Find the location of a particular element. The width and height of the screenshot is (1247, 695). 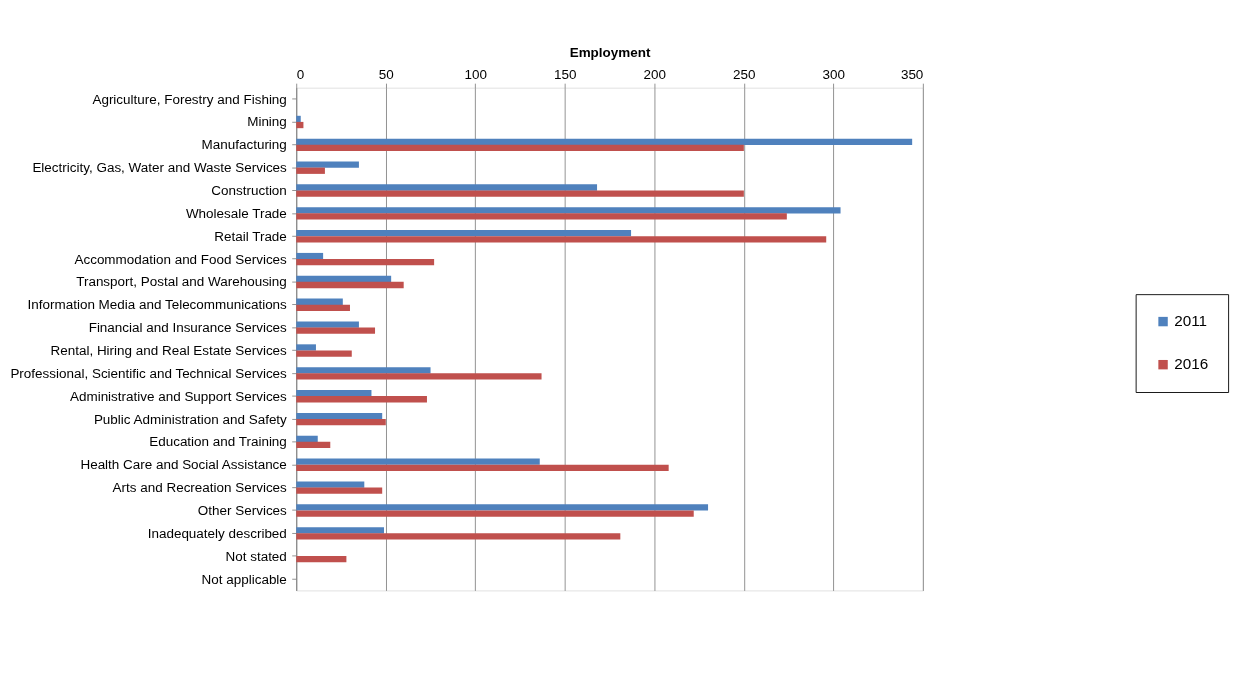

legend-label: 2016 is located at coordinates (1191, 364).